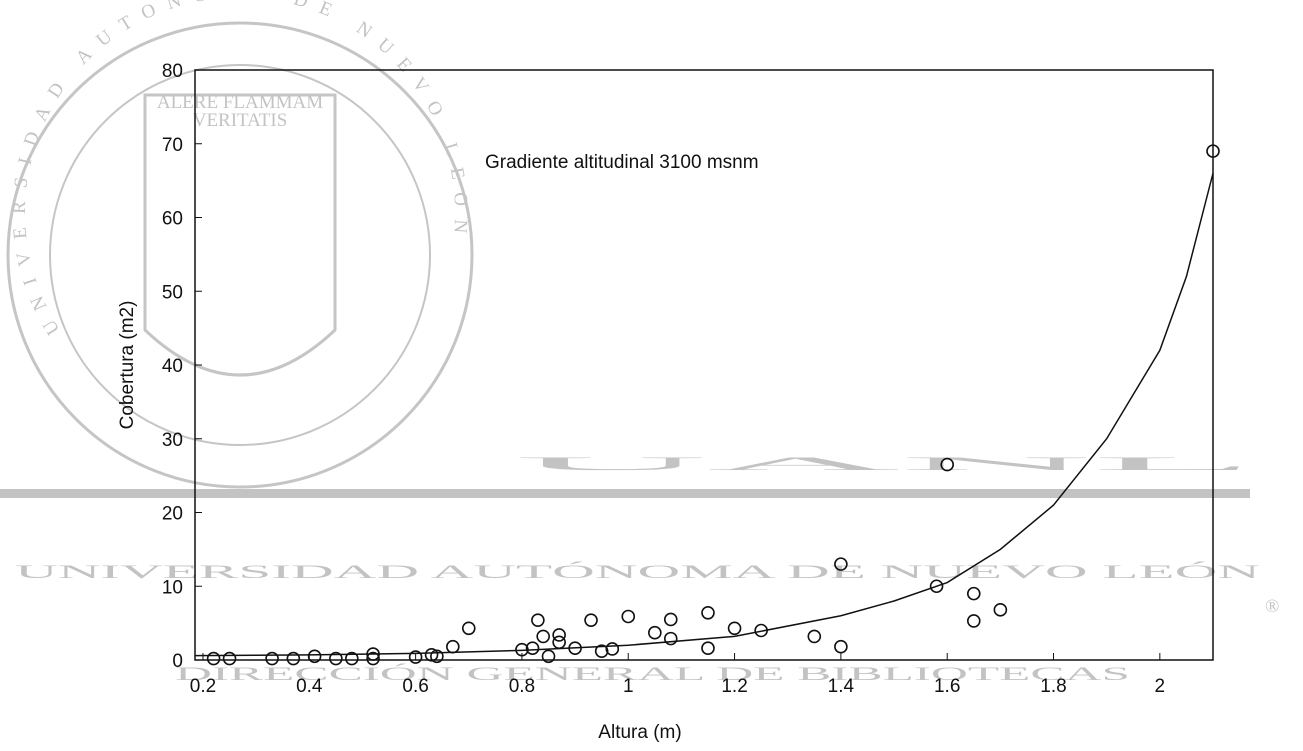 The height and width of the screenshot is (751, 1303). Describe the element at coordinates (885, 464) in the screenshot. I see `logo-text: UANL` at that location.